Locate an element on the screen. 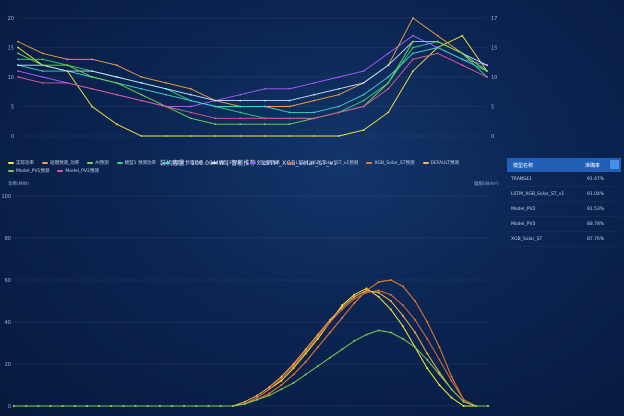 The height and width of the screenshot is (416, 624). legend-item: 模型3 预测 is located at coordinates (226, 163).